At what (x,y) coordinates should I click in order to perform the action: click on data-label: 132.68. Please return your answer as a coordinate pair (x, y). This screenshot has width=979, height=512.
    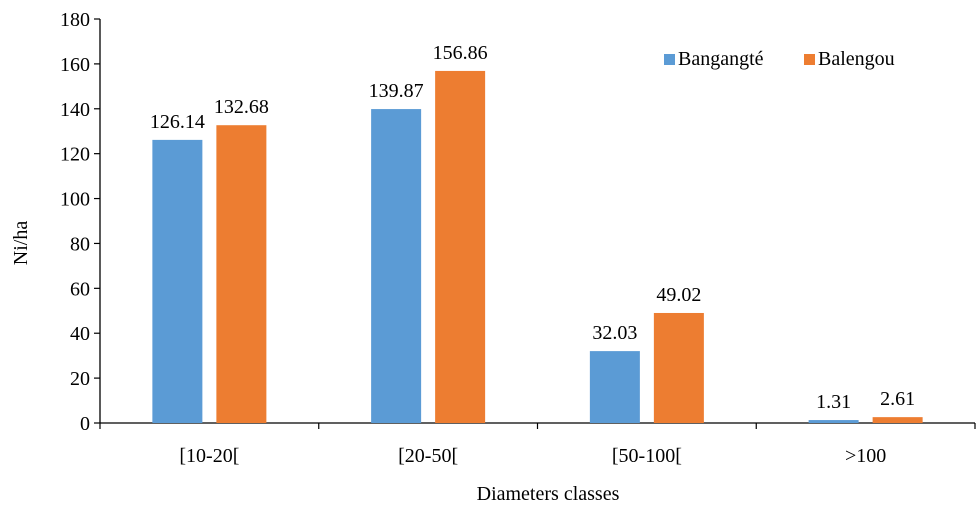
    Looking at the image, I should click on (241, 107).